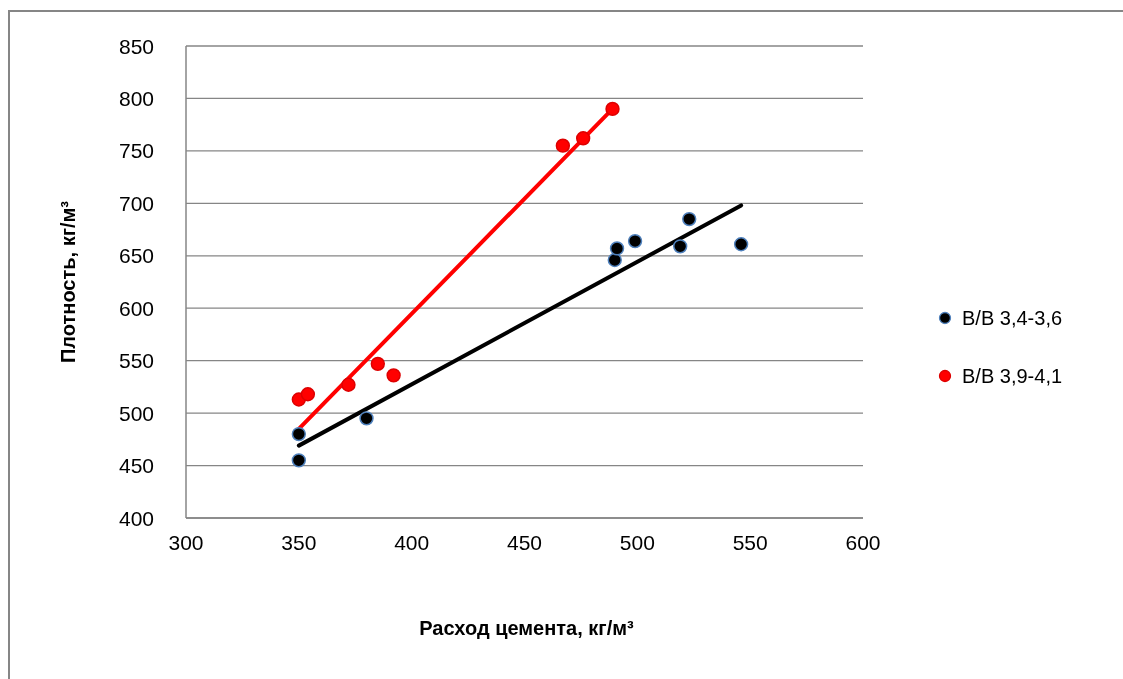 The image size is (1123, 679). Describe the element at coordinates (412, 542) in the screenshot. I see `x-tick-label: 400` at that location.